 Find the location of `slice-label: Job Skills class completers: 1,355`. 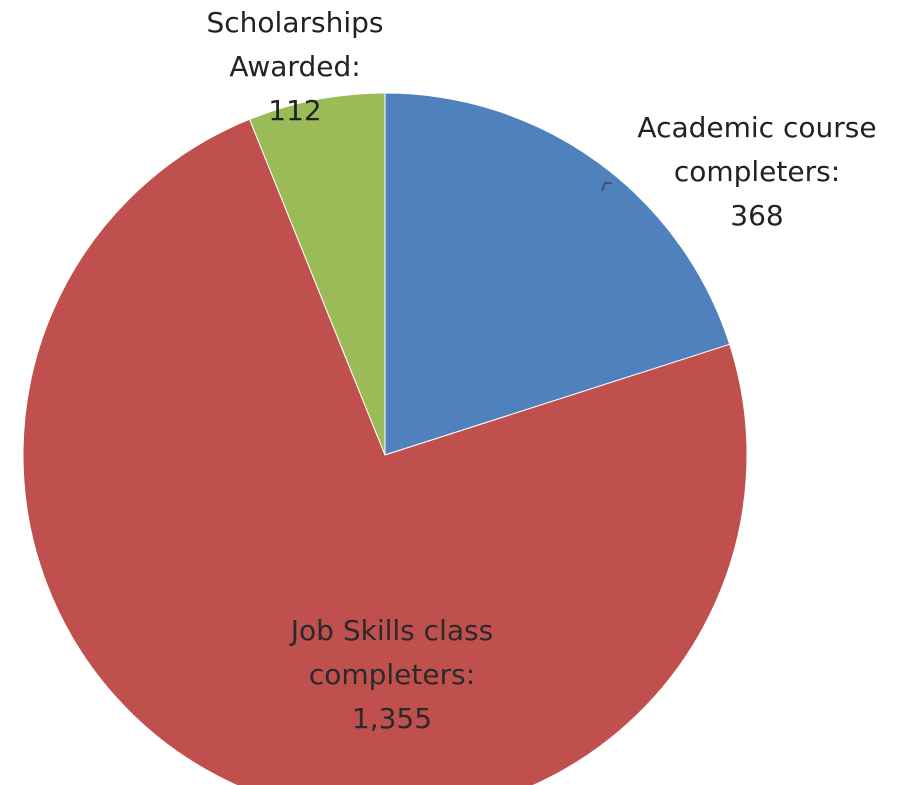

slice-label: Job Skills class completers: 1,355 is located at coordinates (391, 674).